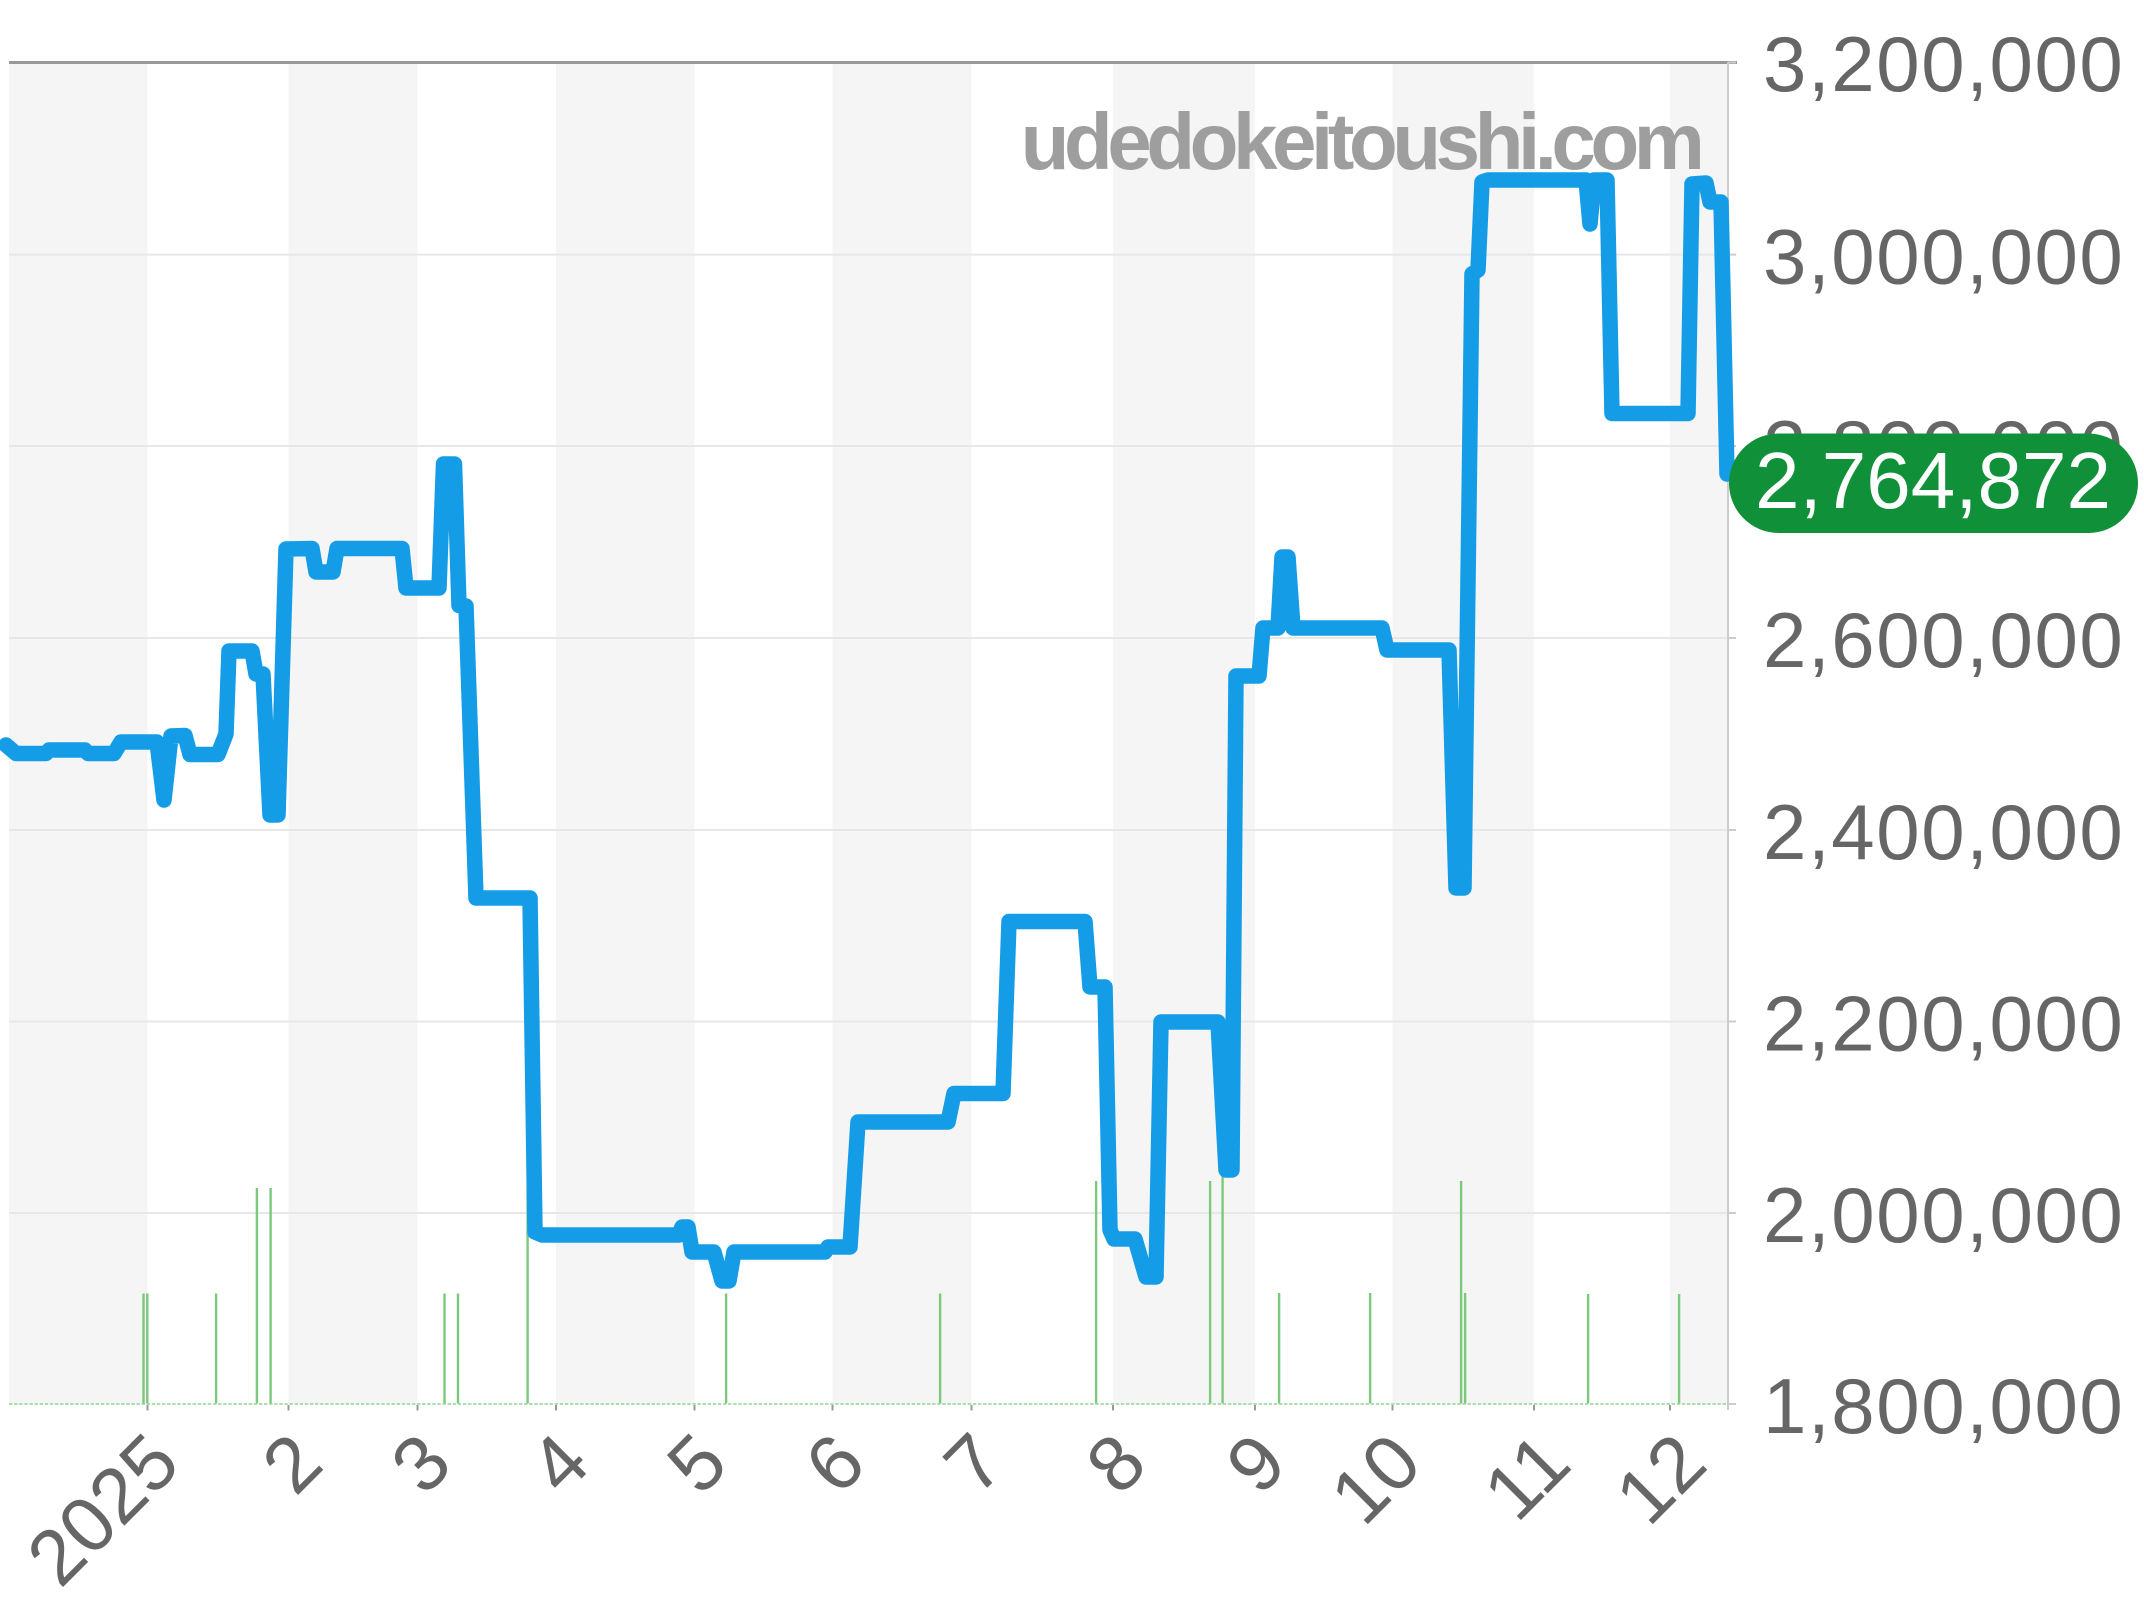 This screenshot has height=1600, width=2144. Describe the element at coordinates (1943, 1024) in the screenshot. I see `svg-text: 2,200,000` at that location.